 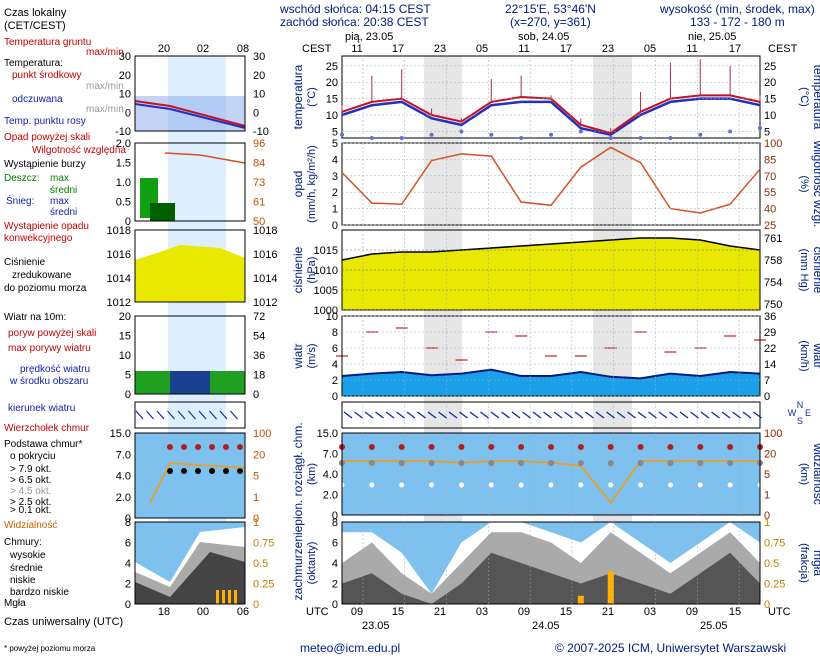 What do you see at coordinates (566, 612) in the screenshot?
I see `utc-tick-5: 15` at bounding box center [566, 612].